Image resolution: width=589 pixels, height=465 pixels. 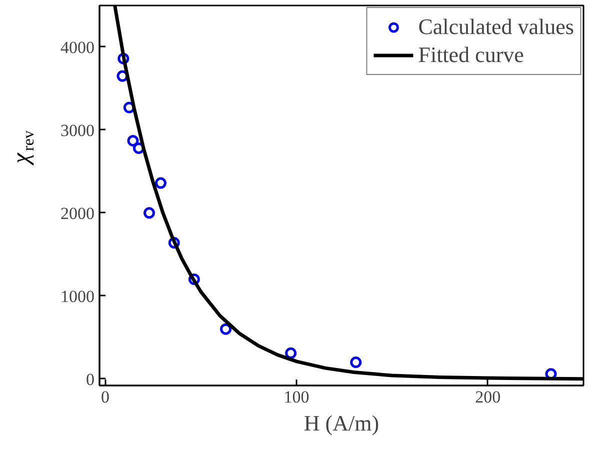 What do you see at coordinates (471, 55) in the screenshot?
I see `legend-label: Fitted curve` at bounding box center [471, 55].